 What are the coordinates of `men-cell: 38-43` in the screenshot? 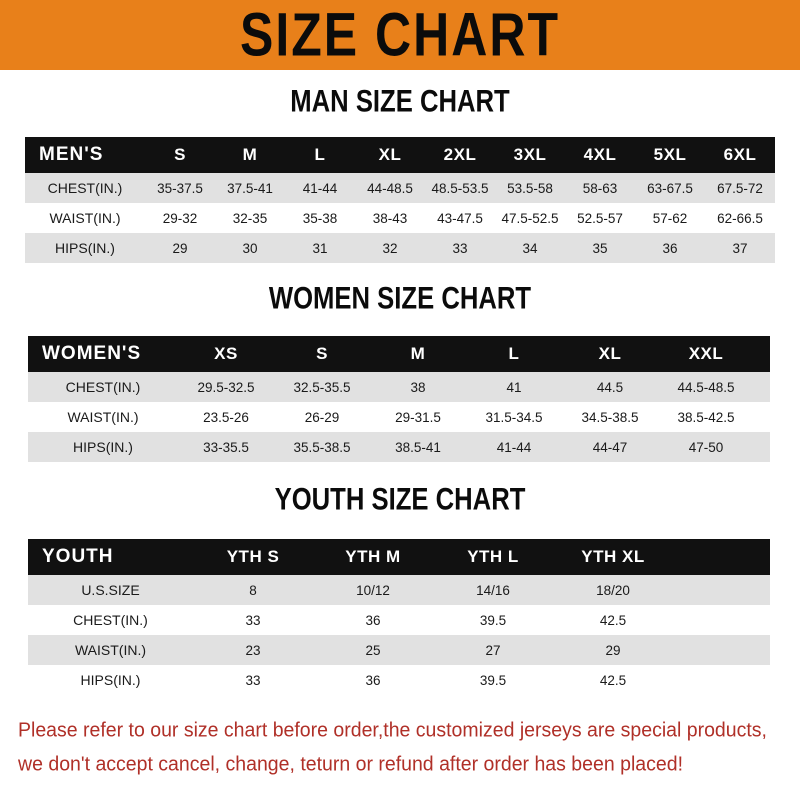 It's located at (390, 218).